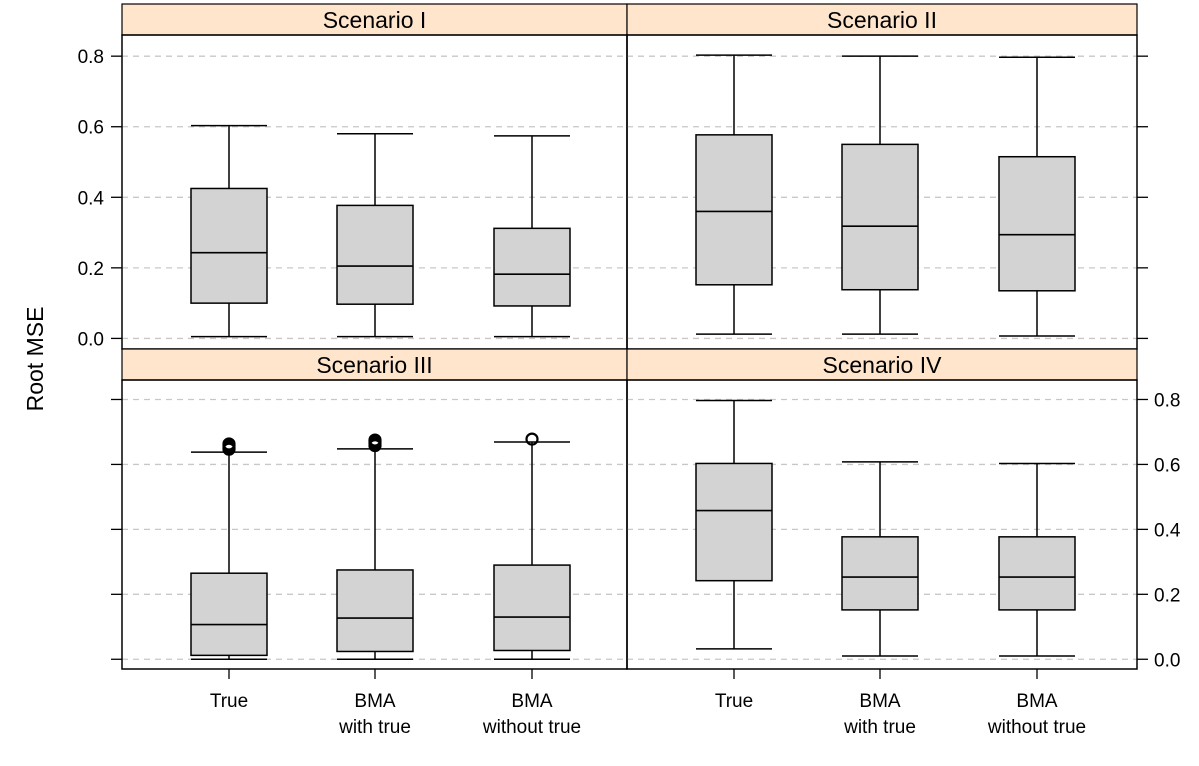  What do you see at coordinates (35, 359) in the screenshot?
I see `y-axis-label: Root MSE` at bounding box center [35, 359].